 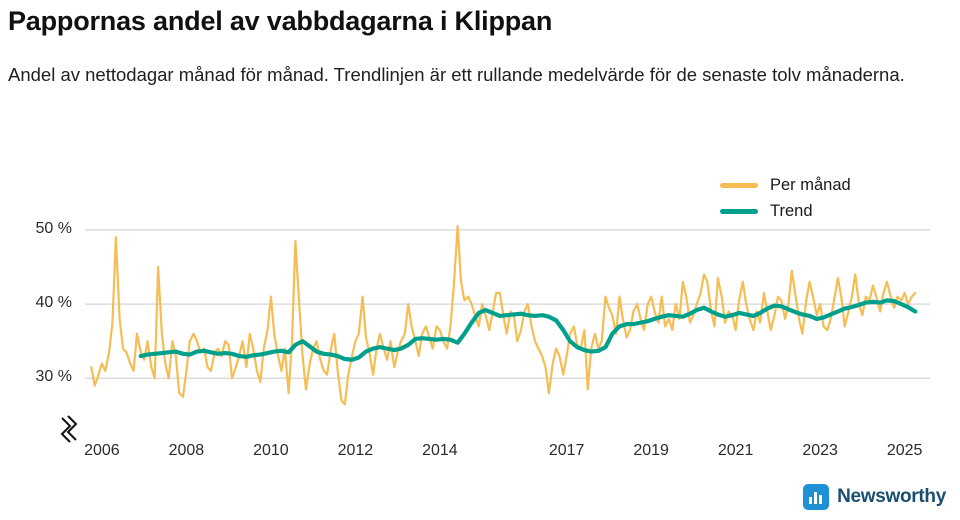 What do you see at coordinates (186, 450) in the screenshot?
I see `x-axis-tick-label: 2008` at bounding box center [186, 450].